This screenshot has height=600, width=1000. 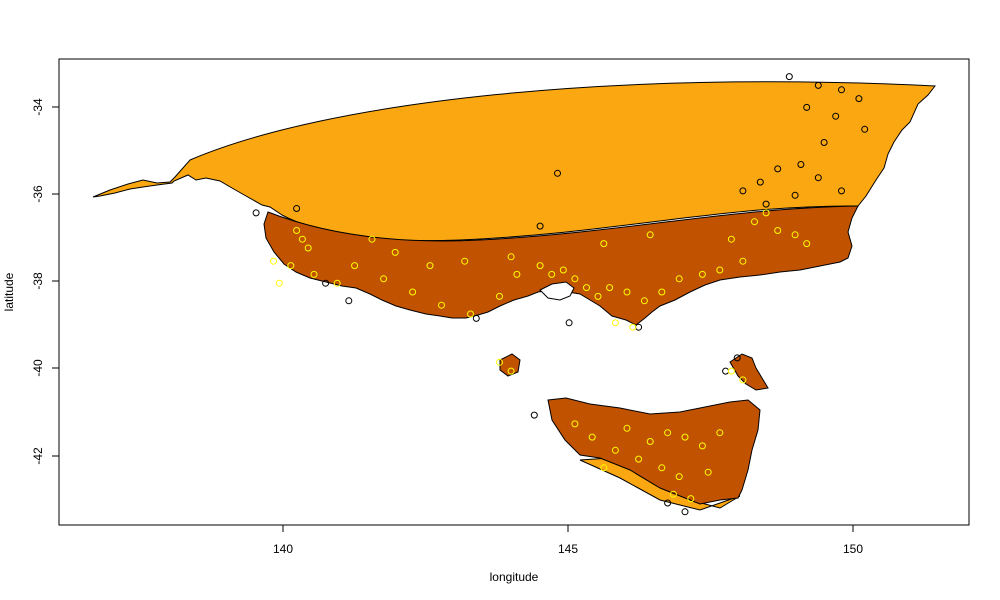 What do you see at coordinates (38, 368) in the screenshot?
I see `y-tick-label: -40` at bounding box center [38, 368].